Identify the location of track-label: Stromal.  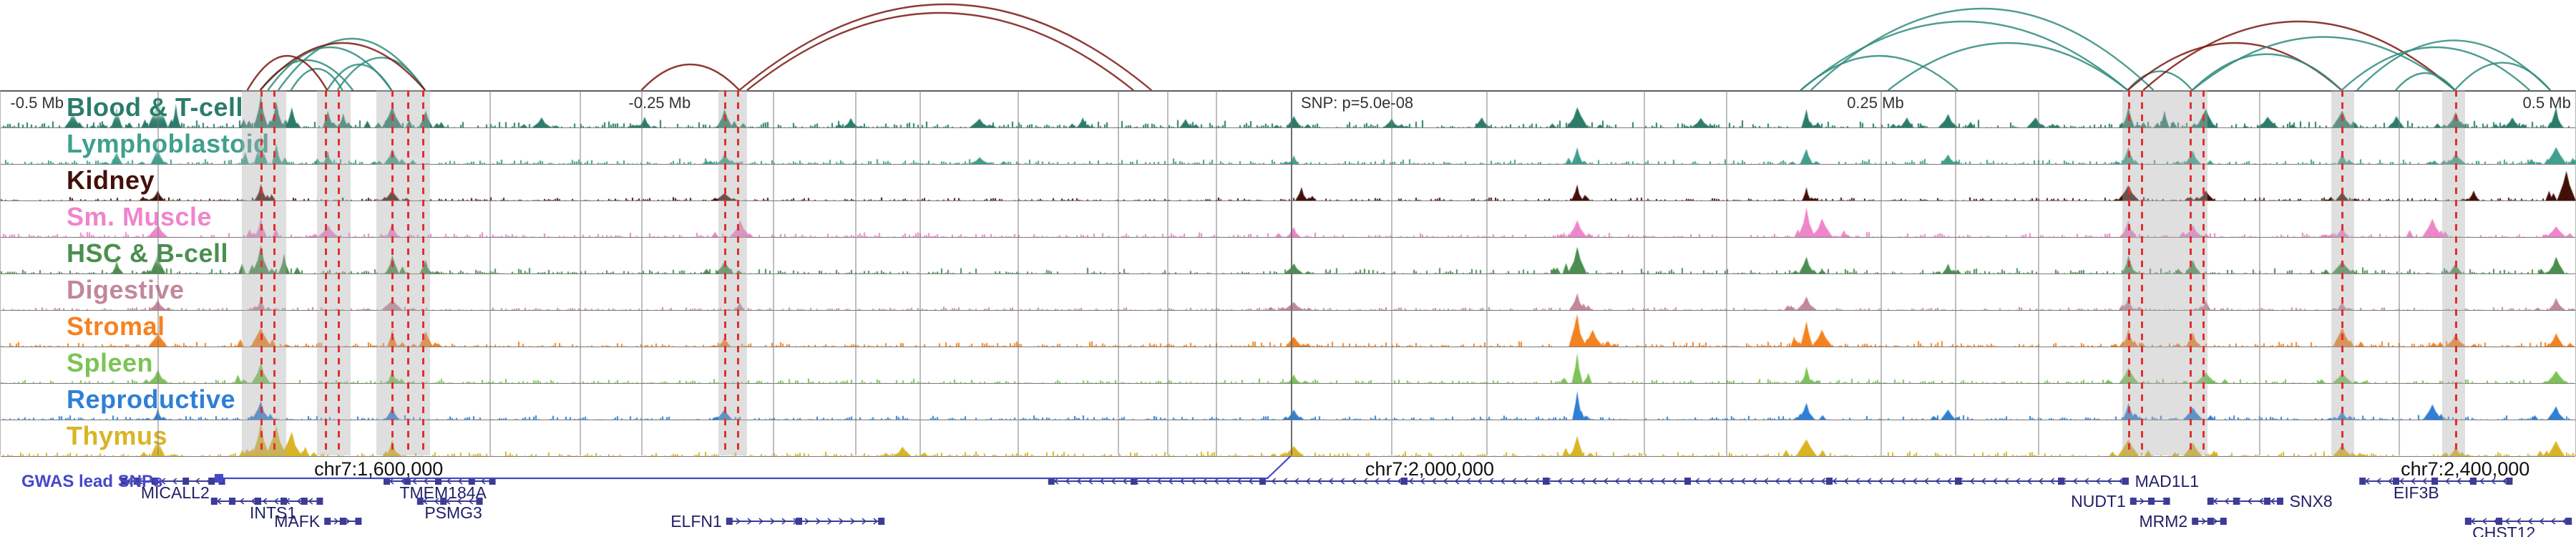
(116, 326).